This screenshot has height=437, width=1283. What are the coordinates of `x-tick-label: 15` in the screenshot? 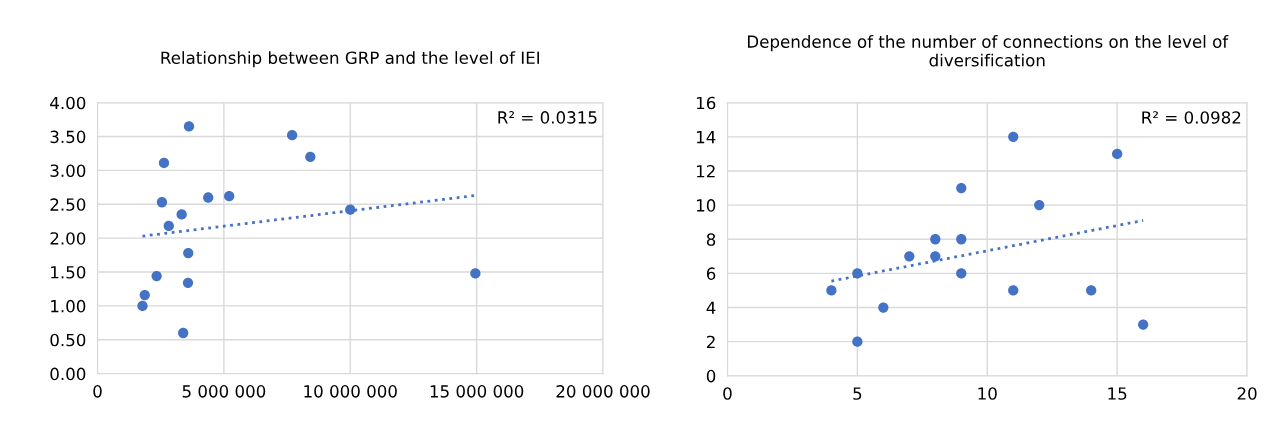 It's located at (1117, 393).